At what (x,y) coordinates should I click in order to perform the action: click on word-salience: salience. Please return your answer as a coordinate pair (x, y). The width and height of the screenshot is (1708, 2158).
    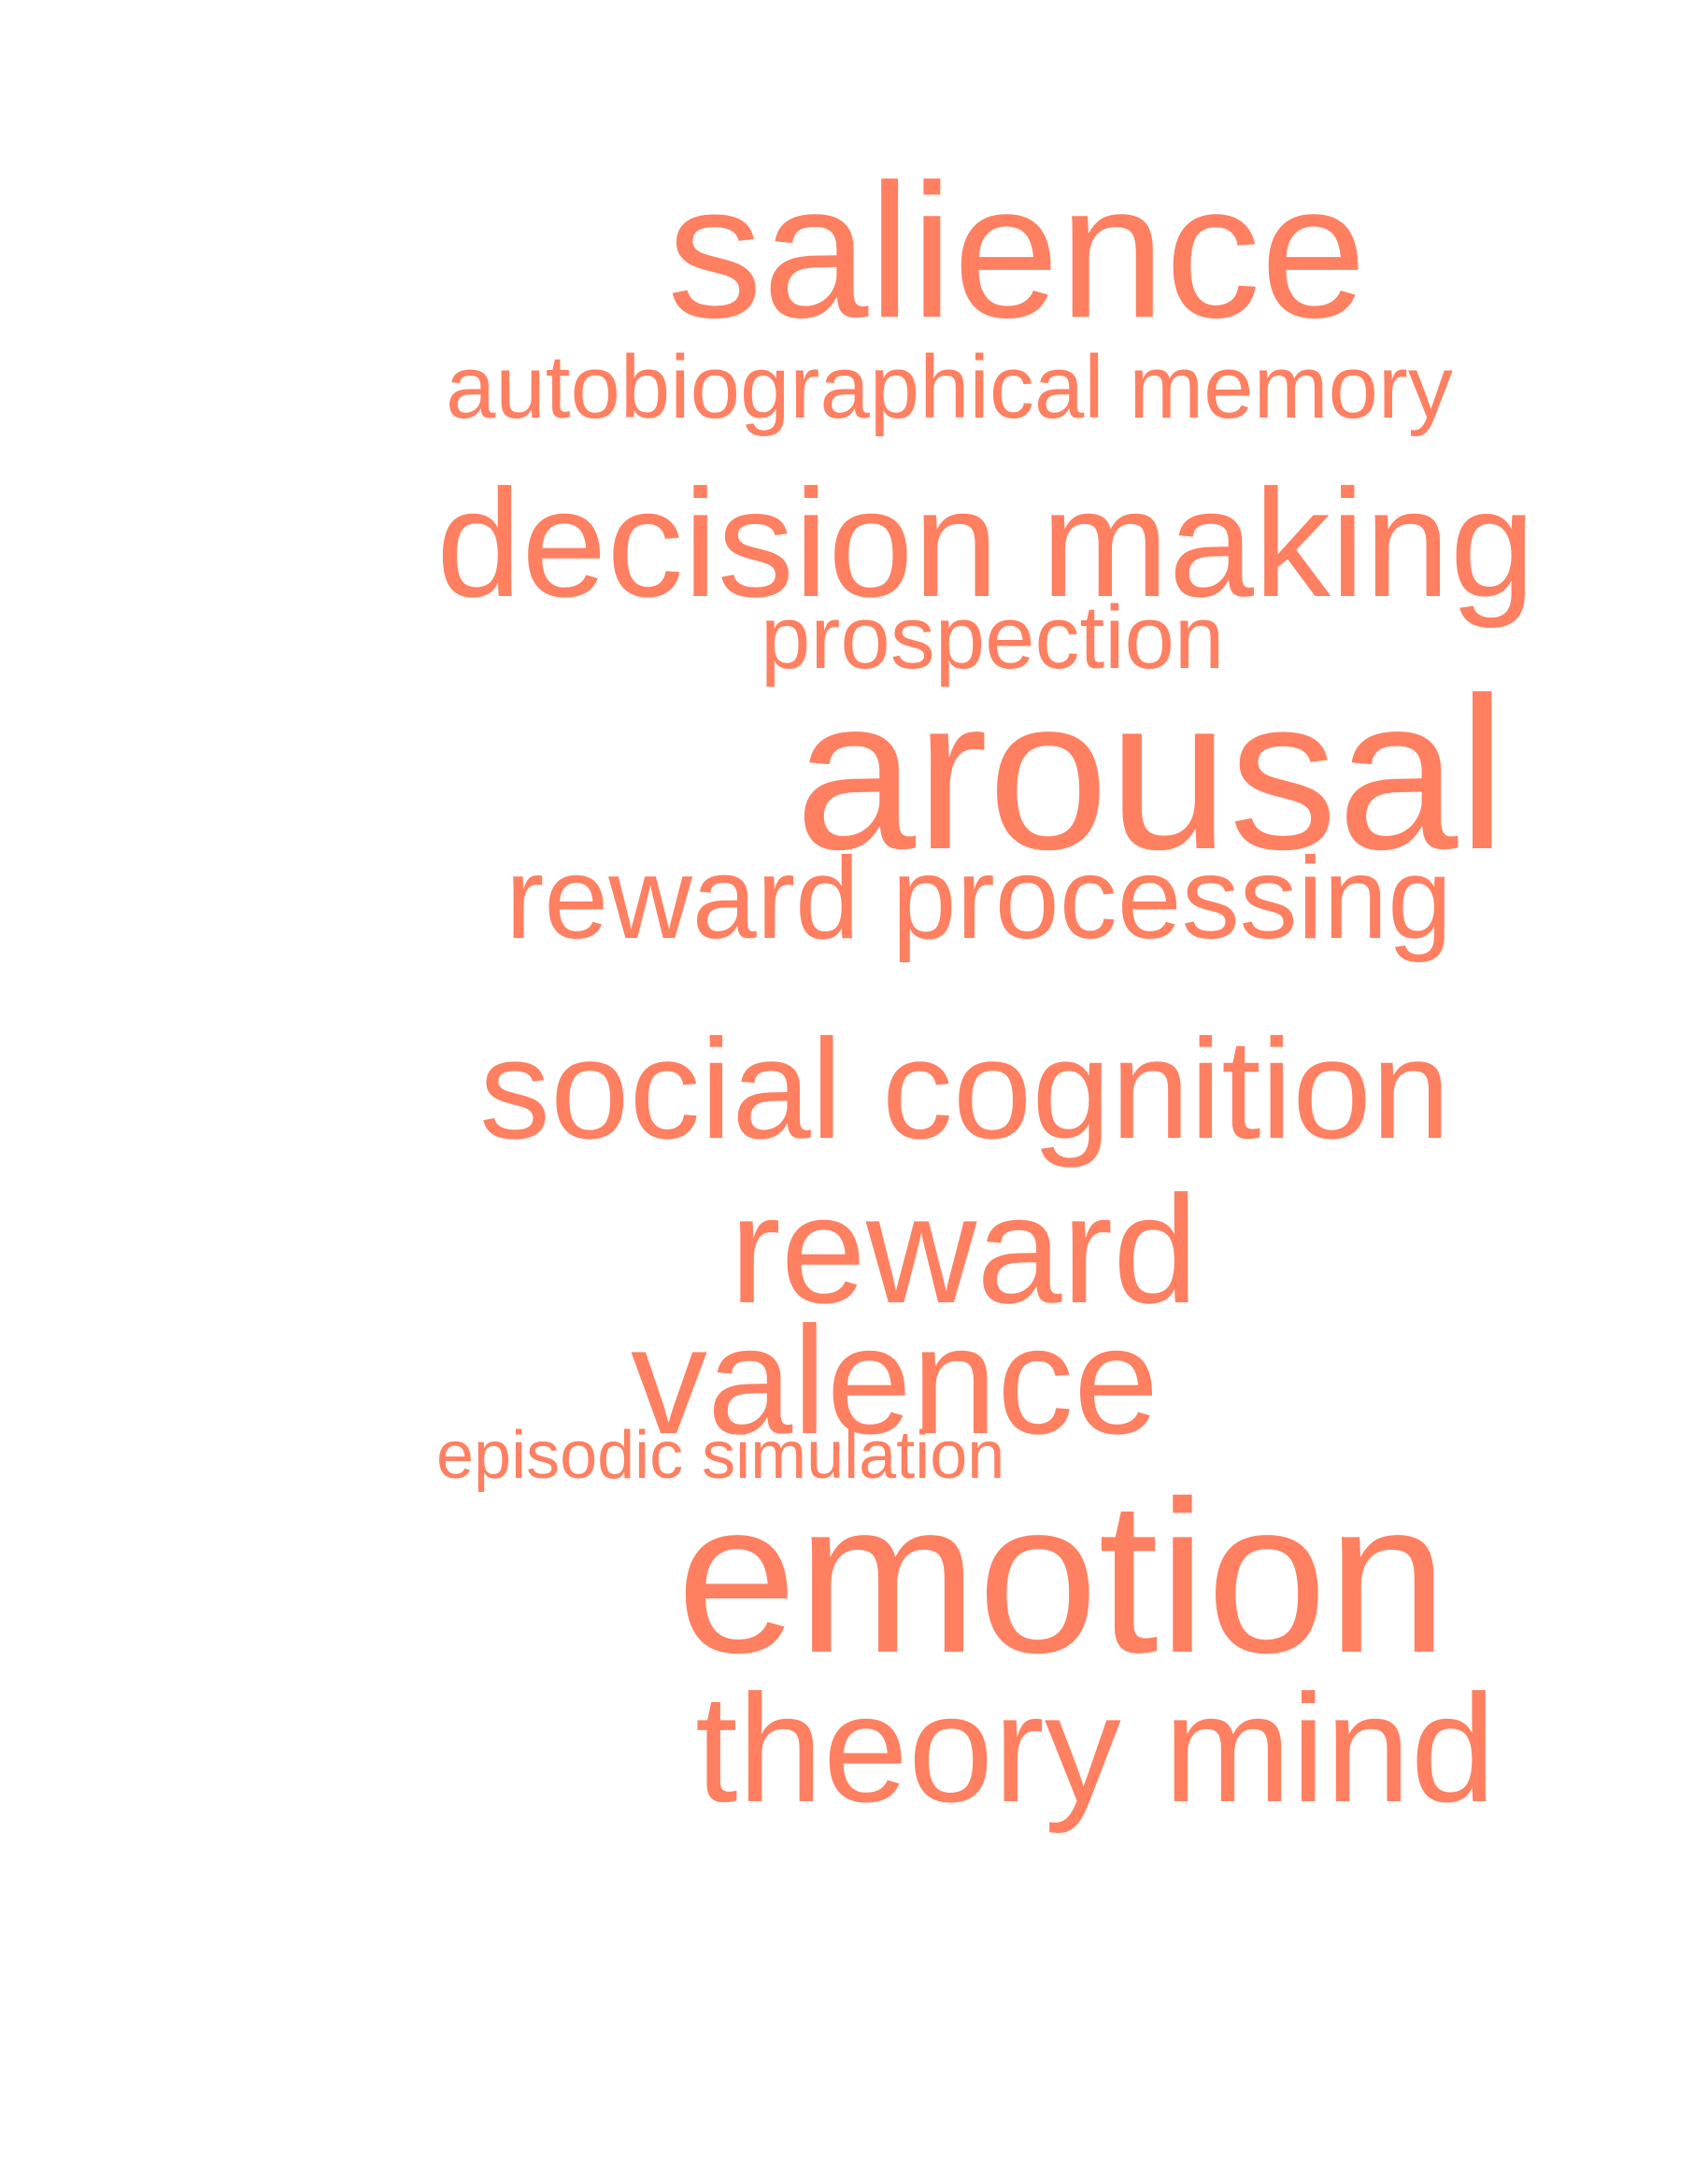
    Looking at the image, I should click on (1017, 251).